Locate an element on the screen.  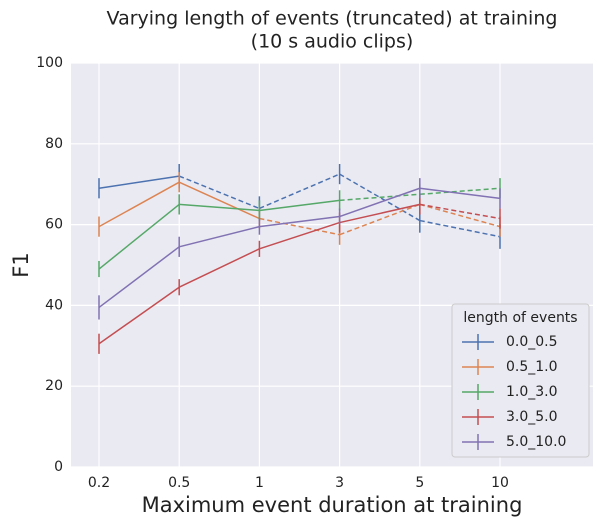
legend-title: length of events is located at coordinates (520, 318).